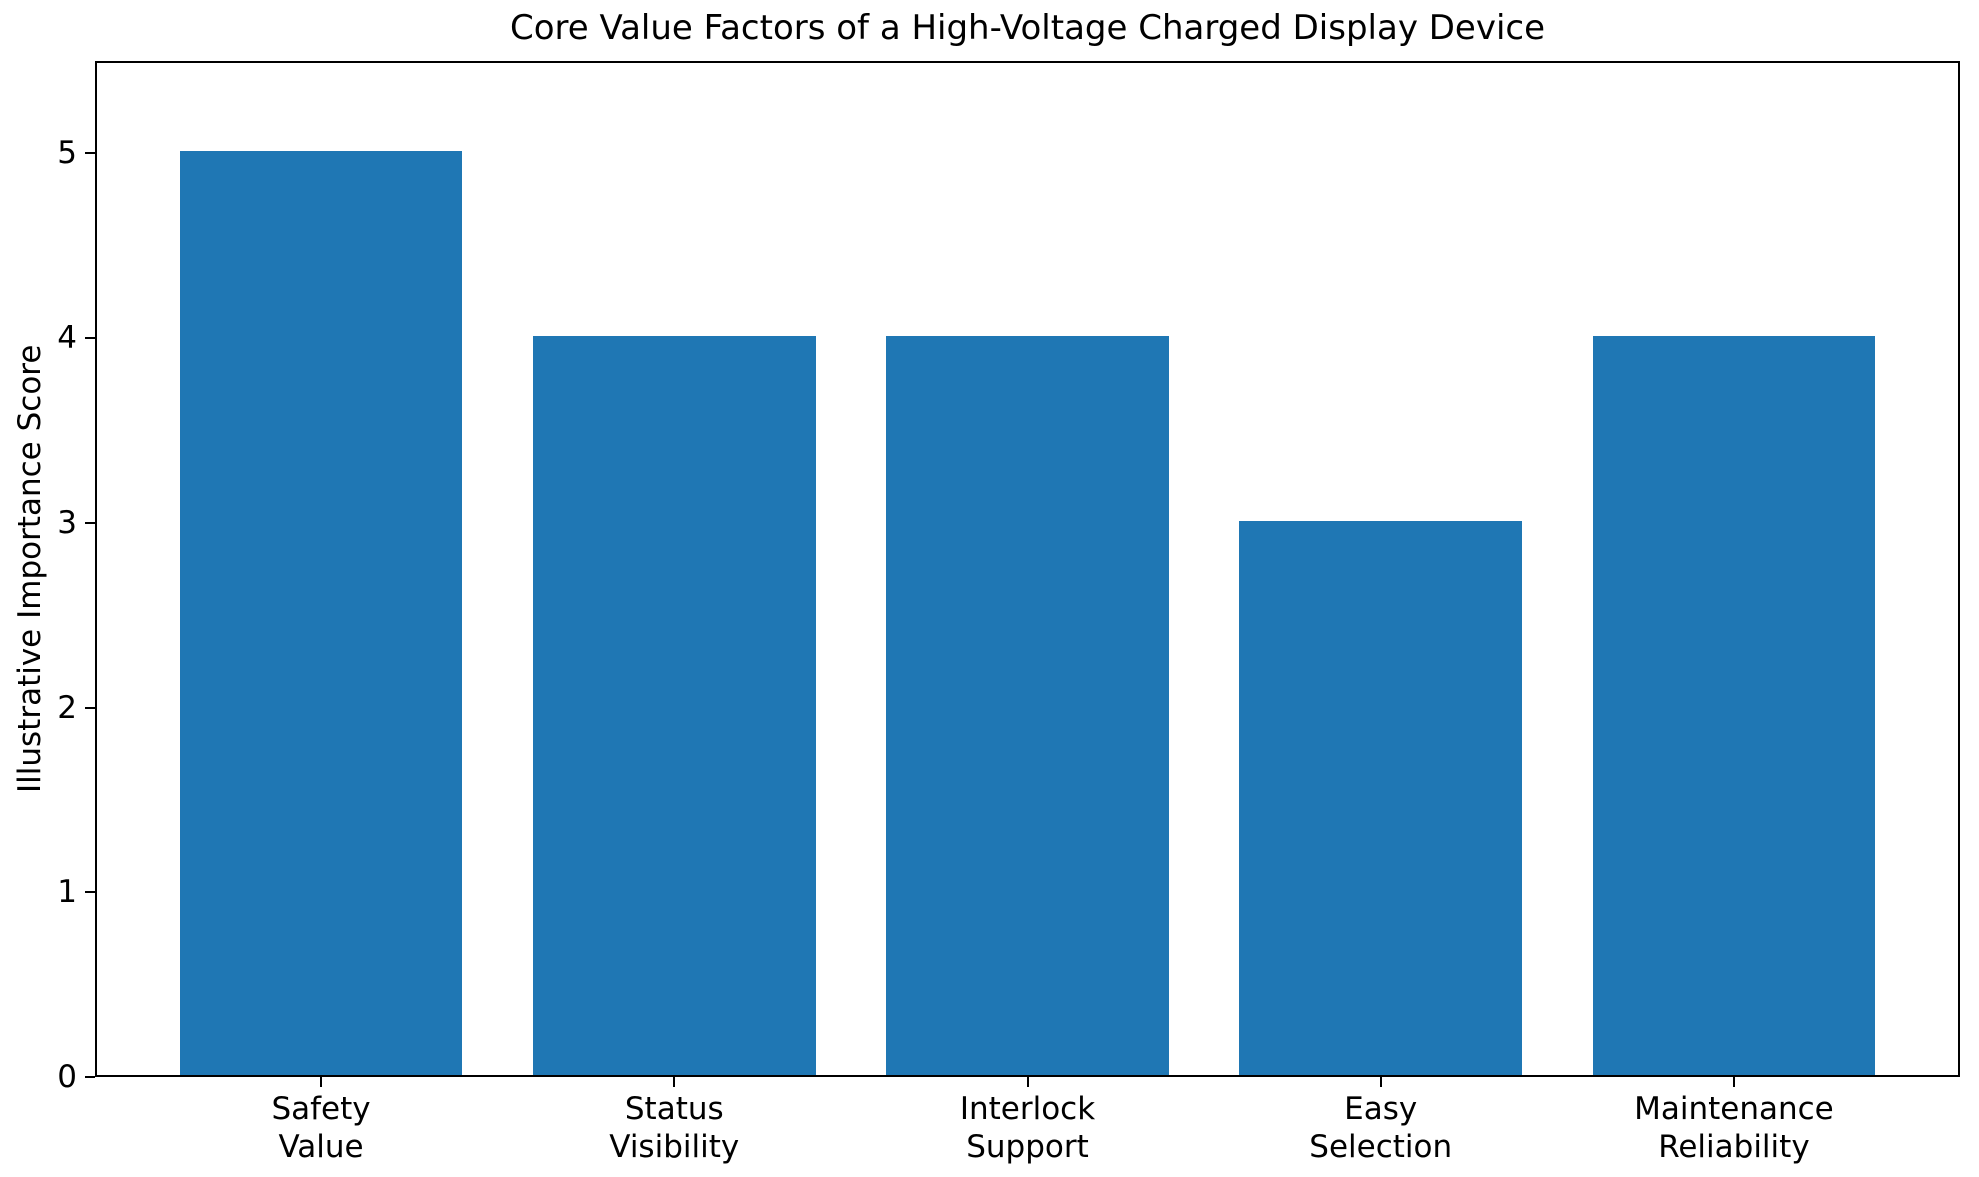  Describe the element at coordinates (1381, 1147) in the screenshot. I see `x-tick-label-line: Selection` at that location.